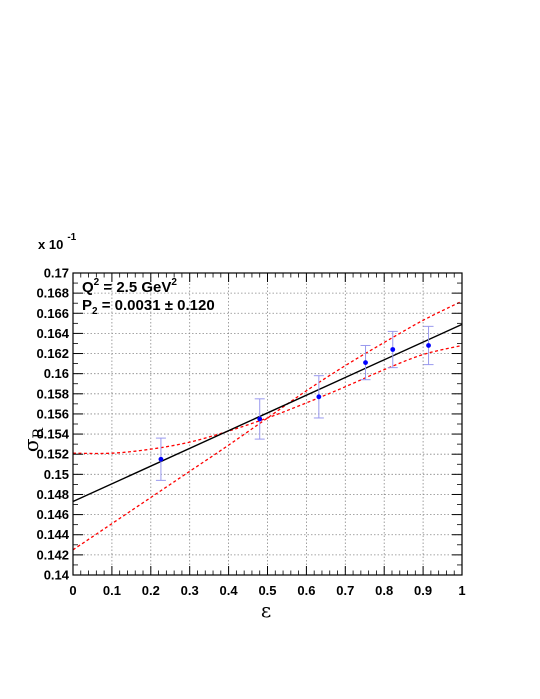  Describe the element at coordinates (129, 286) in the screenshot. I see `q2-annotation: Q2 = 2.5 GeV2` at that location.